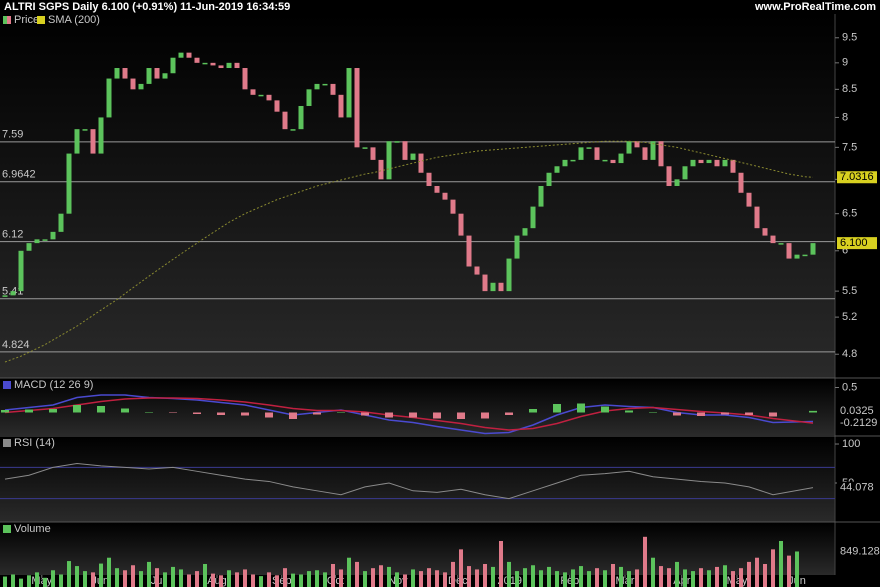  What do you see at coordinates (12, 135) in the screenshot?
I see `level-label: 7.59` at bounding box center [12, 135].